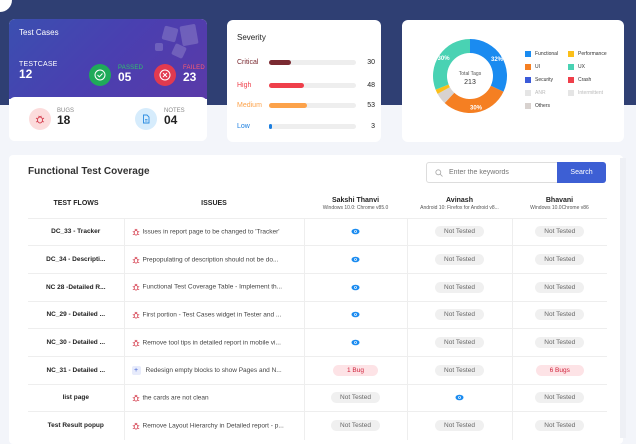 This screenshot has height=444, width=636. I want to click on issue-cell: the cards are not clean, so click(213, 397).